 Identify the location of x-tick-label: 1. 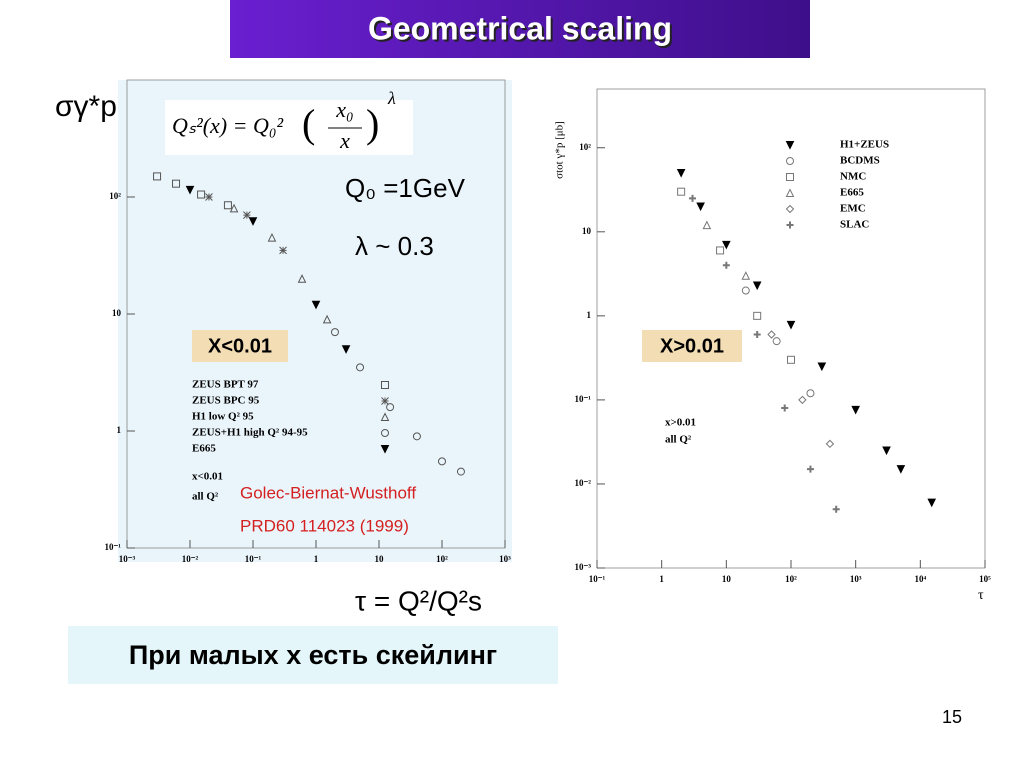
(316, 559).